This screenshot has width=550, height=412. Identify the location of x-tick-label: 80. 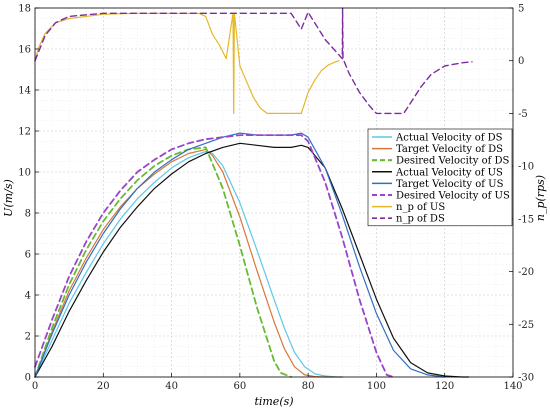
(308, 386).